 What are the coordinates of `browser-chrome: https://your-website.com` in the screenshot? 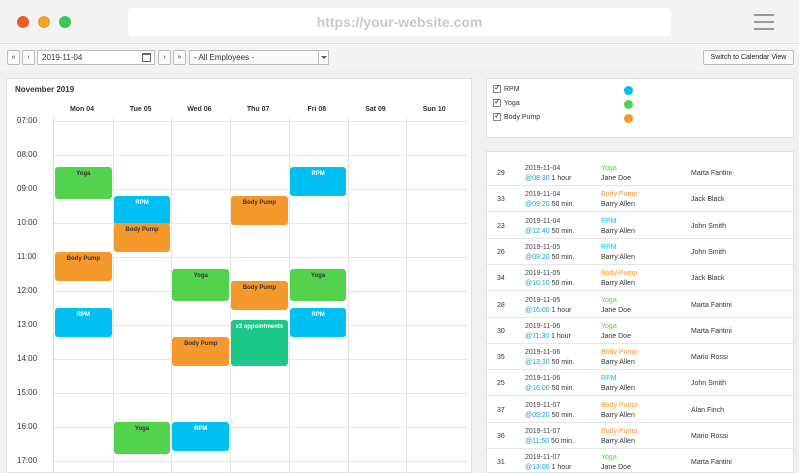 It's located at (399, 22).